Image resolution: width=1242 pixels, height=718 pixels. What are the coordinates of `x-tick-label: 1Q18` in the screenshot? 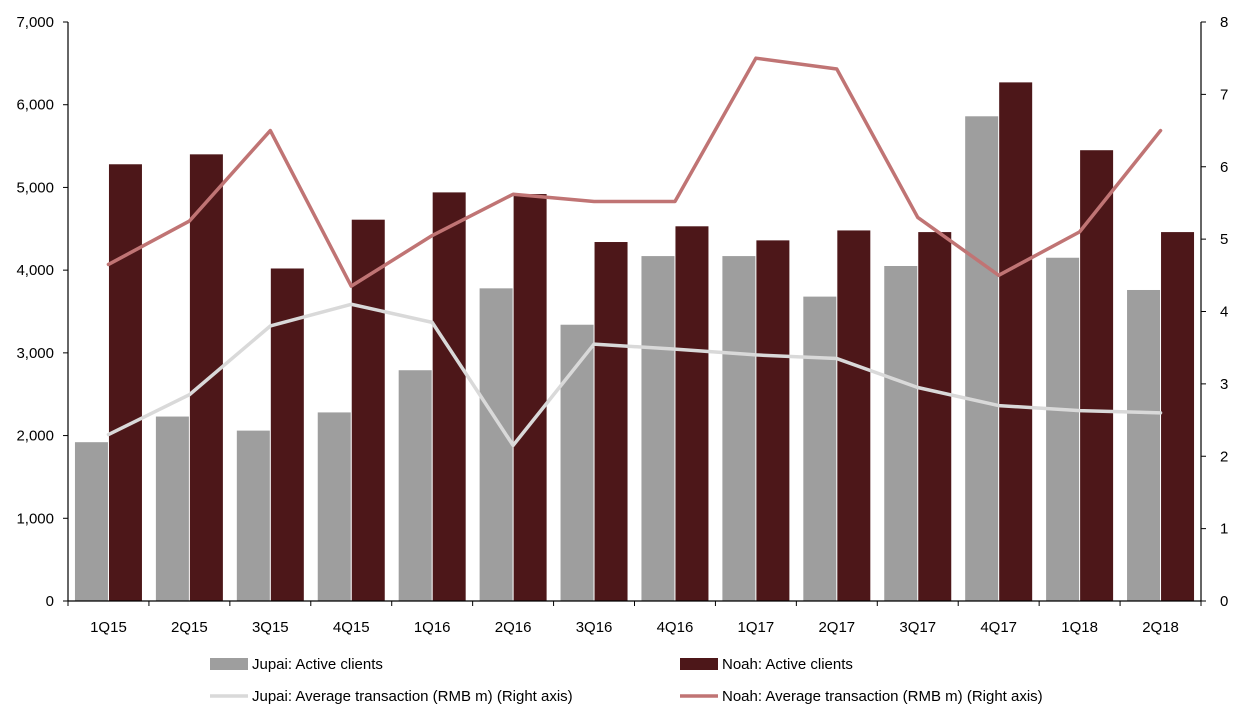 It's located at (1079, 627).